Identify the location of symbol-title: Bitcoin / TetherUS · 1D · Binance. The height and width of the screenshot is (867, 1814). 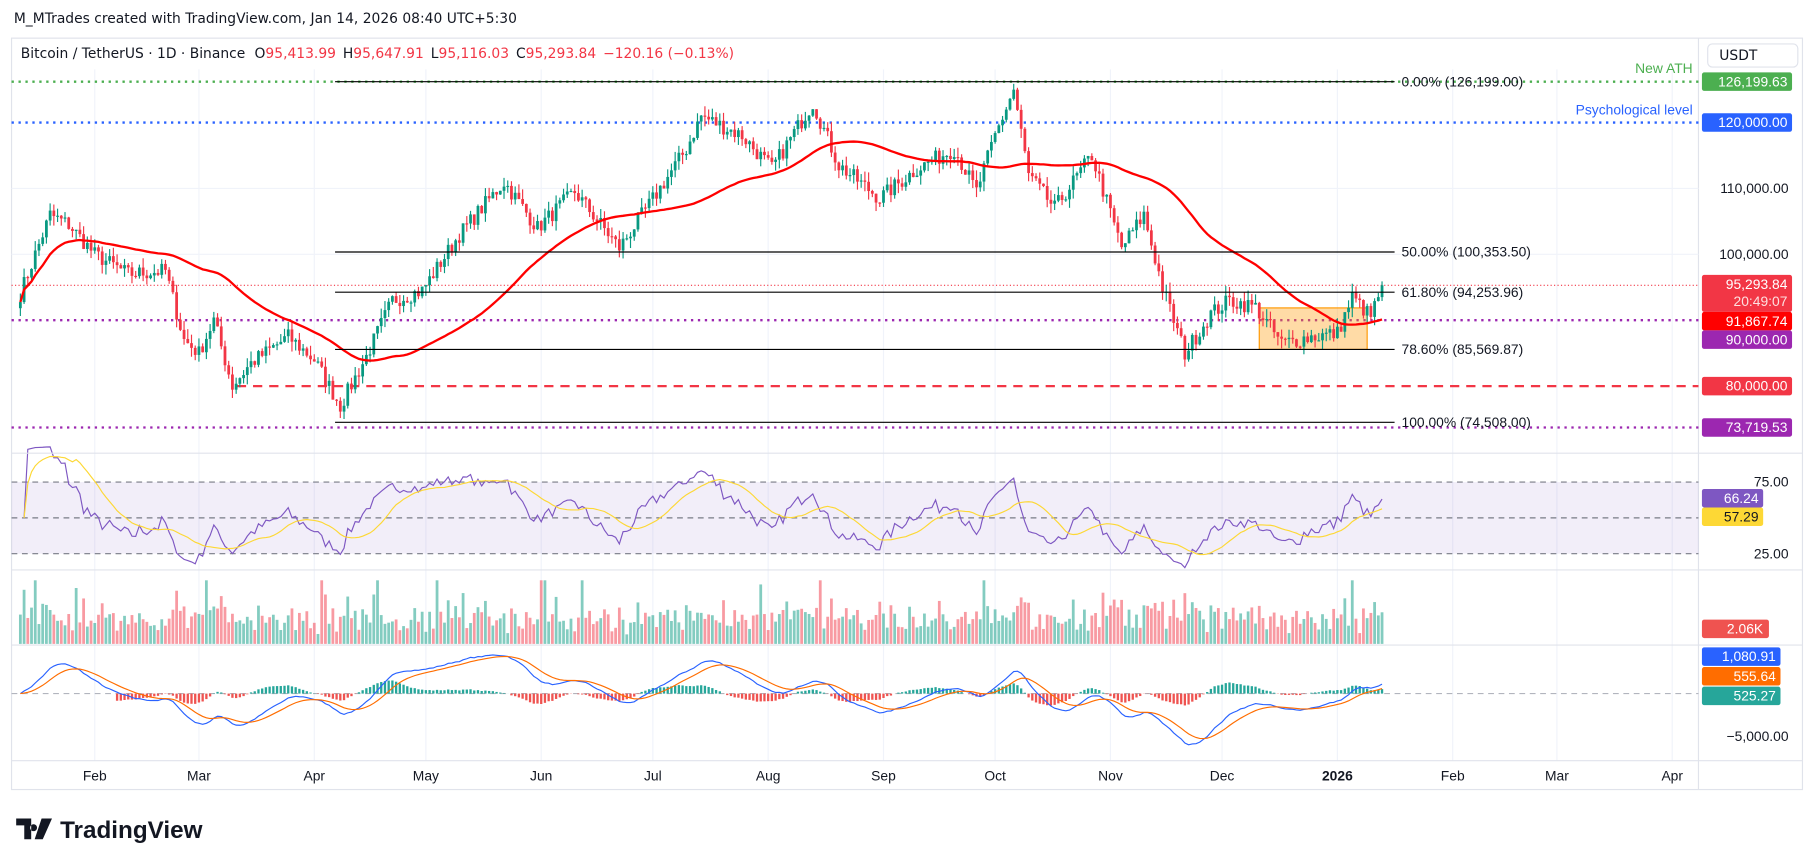
(133, 54).